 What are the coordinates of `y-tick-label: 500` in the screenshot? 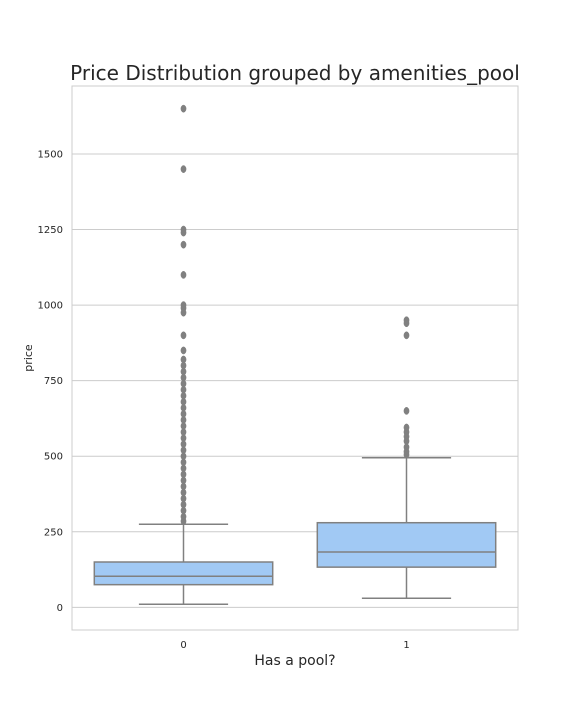 It's located at (53, 457).